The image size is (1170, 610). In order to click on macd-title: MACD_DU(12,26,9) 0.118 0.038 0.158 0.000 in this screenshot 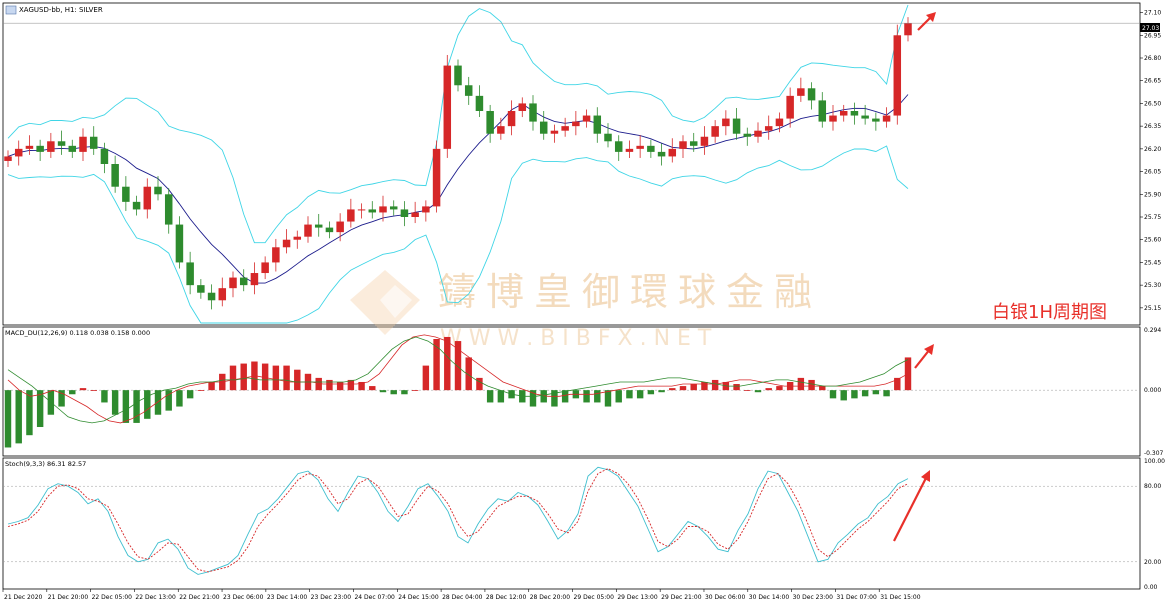, I will do `click(77, 333)`.